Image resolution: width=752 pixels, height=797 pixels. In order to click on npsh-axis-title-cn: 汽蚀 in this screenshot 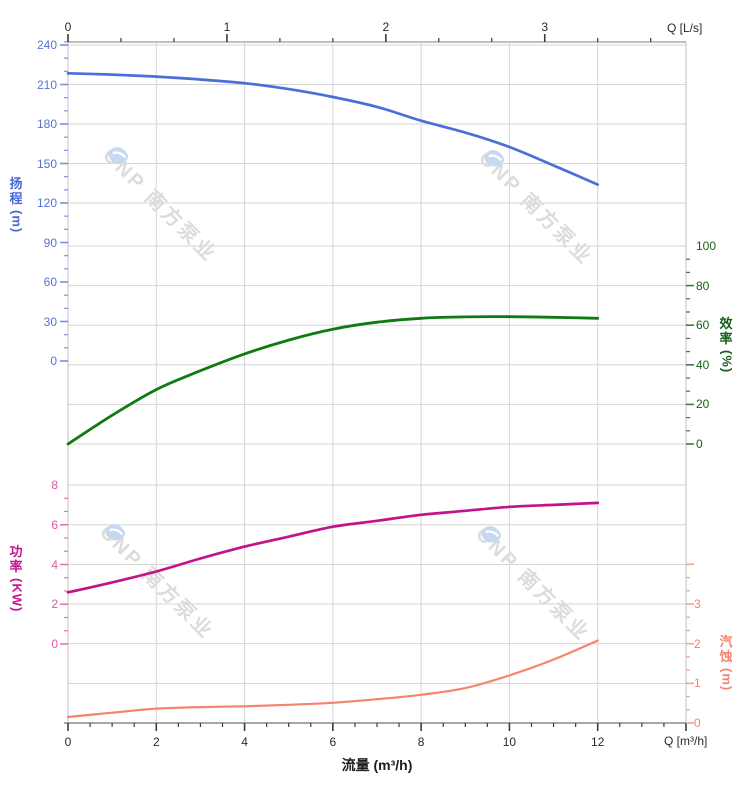, I will do `click(726, 649)`.